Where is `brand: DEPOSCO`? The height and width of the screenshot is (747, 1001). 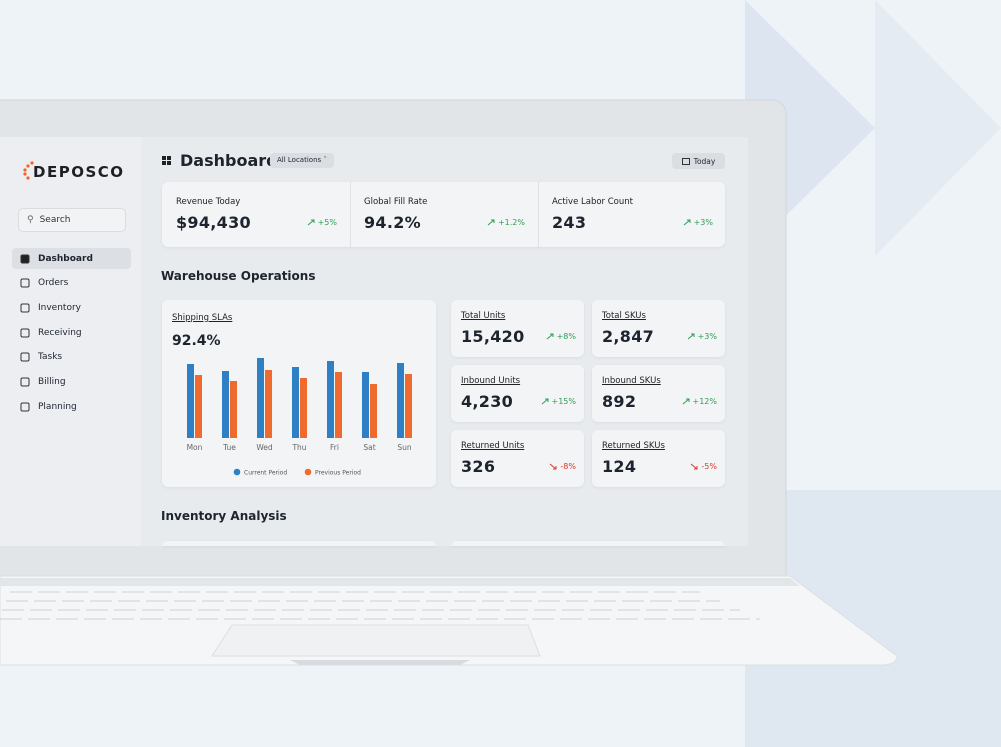 brand: DEPOSCO is located at coordinates (79, 172).